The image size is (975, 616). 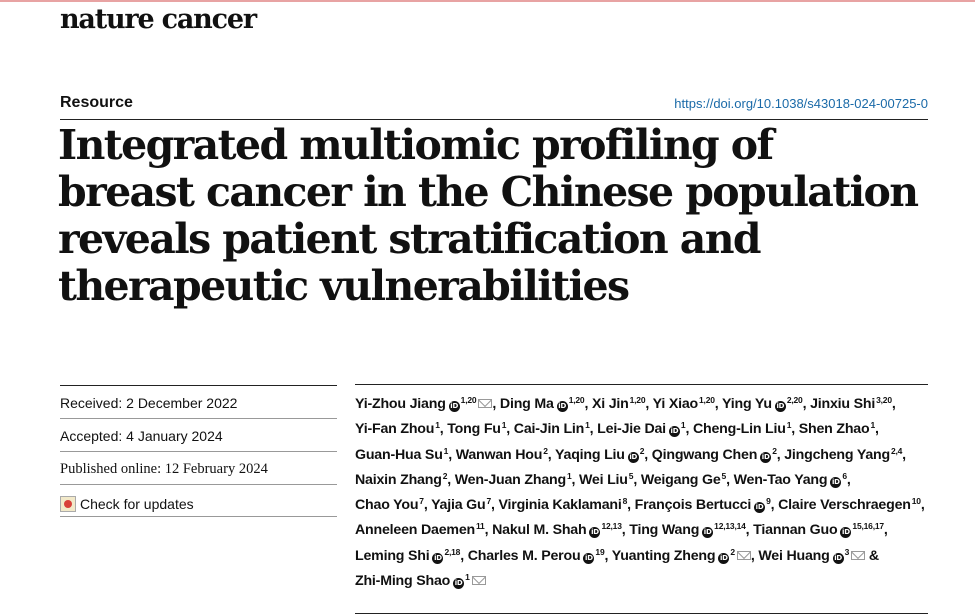 What do you see at coordinates (868, 526) in the screenshot?
I see `affiliation-superscript: 15,16,17` at bounding box center [868, 526].